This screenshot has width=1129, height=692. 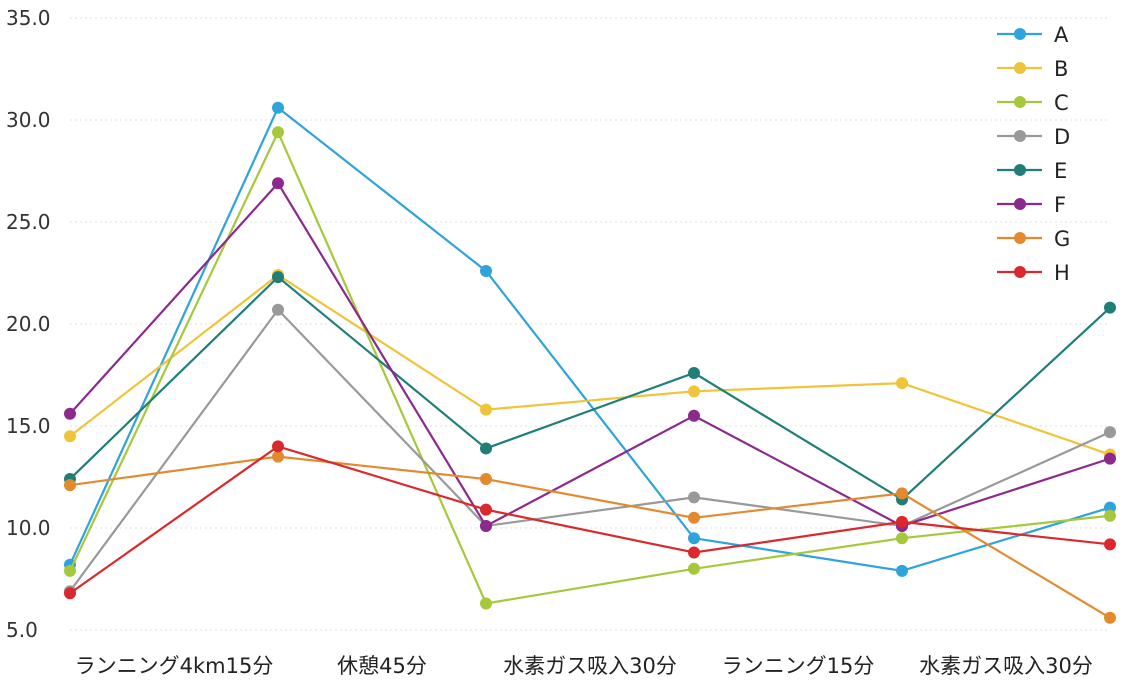 What do you see at coordinates (174, 666) in the screenshot?
I see `x-tick-label: ランニング4km15分` at bounding box center [174, 666].